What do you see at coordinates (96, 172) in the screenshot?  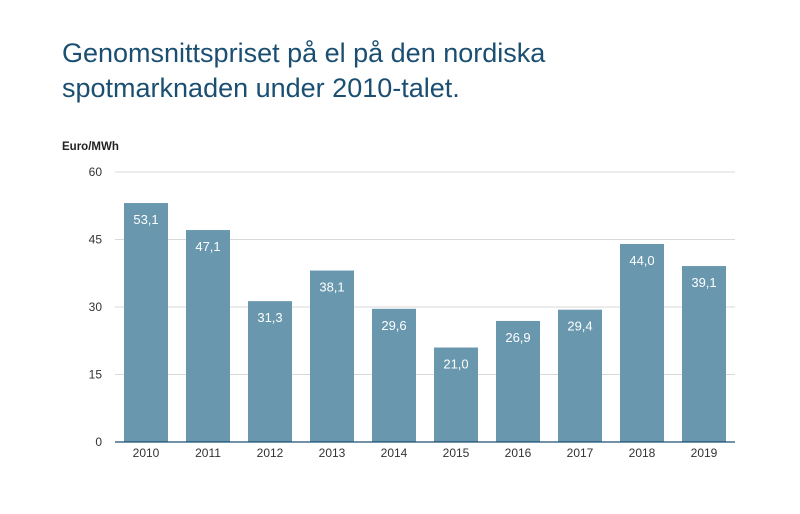 I see `y-tick-label: 60` at bounding box center [96, 172].